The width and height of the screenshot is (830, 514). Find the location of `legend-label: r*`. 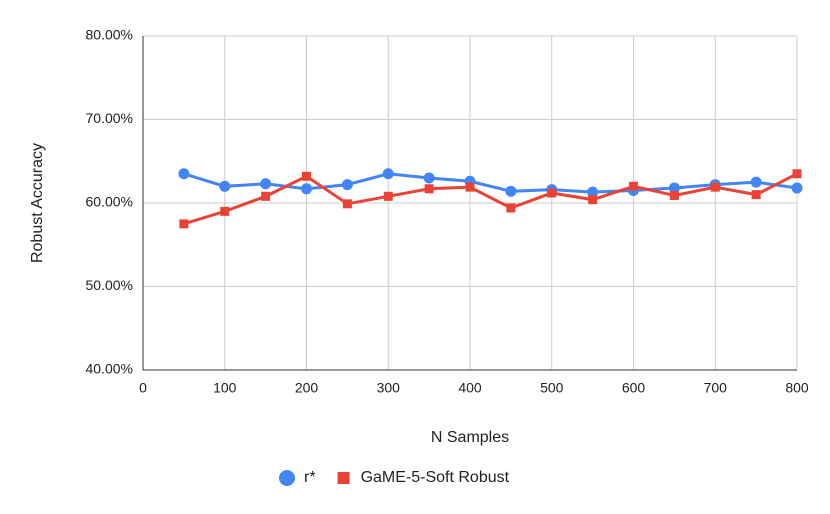

legend-label: r* is located at coordinates (310, 477).